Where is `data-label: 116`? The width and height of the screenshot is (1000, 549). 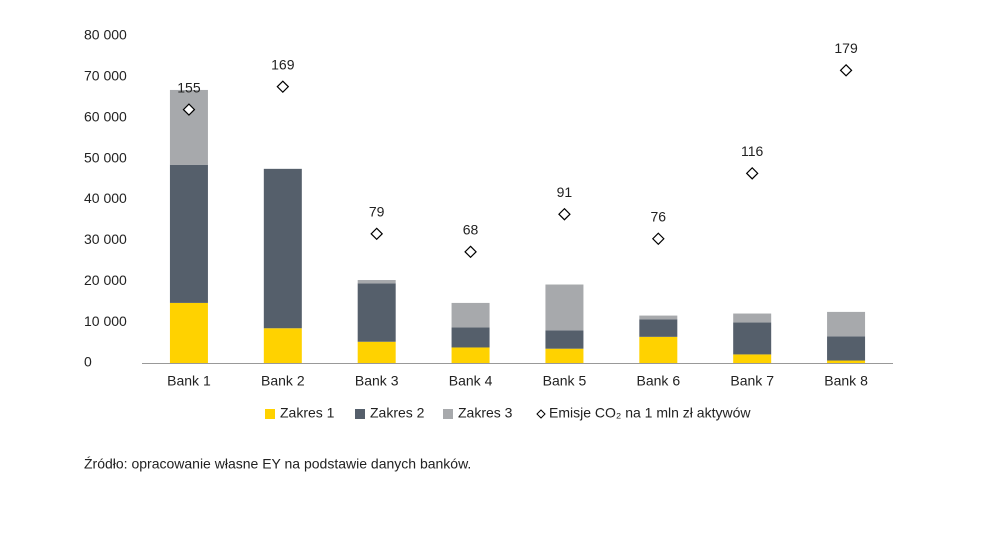
data-label: 116 is located at coordinates (752, 151).